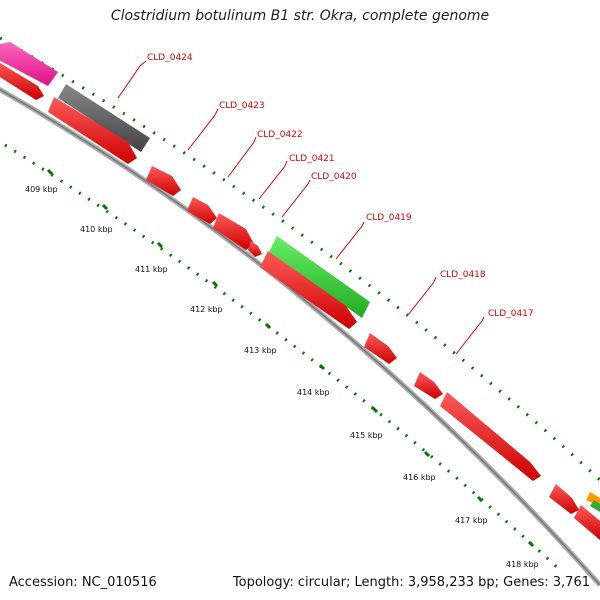 This screenshot has height=600, width=600. Describe the element at coordinates (511, 314) in the screenshot. I see `gene-label-cld0417: CLD_0417` at that location.